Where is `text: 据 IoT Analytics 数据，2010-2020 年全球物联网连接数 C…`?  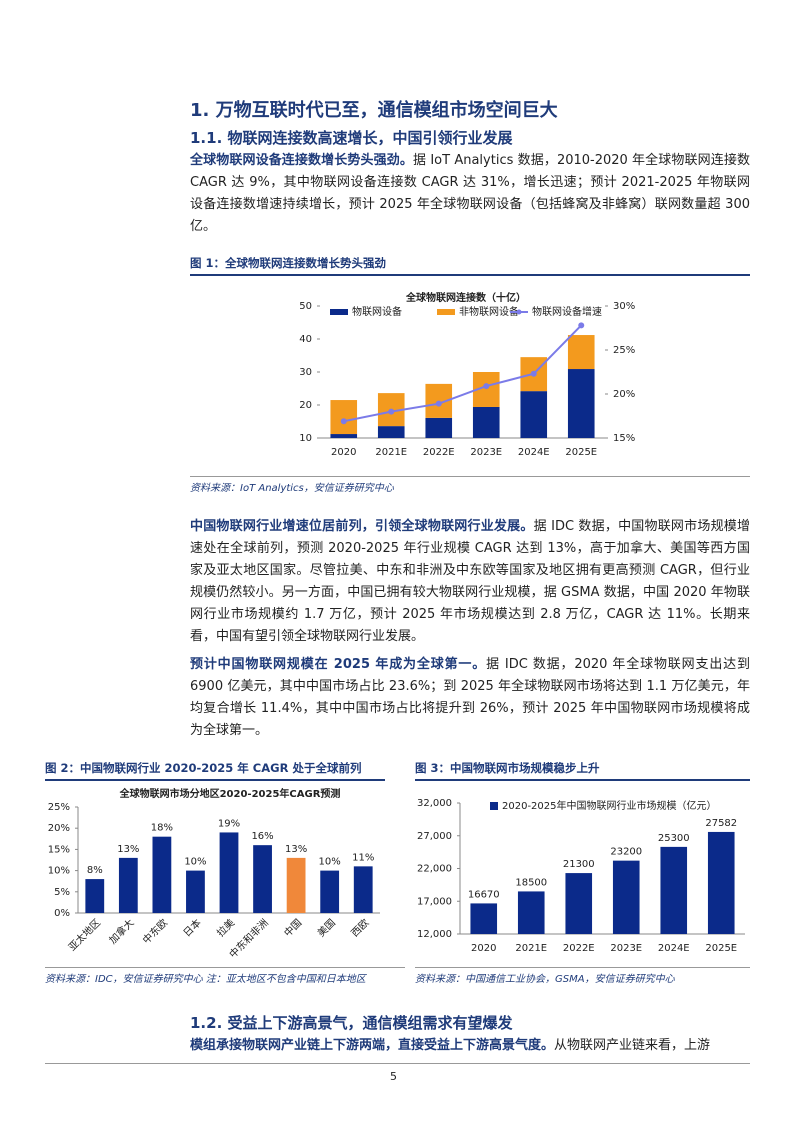
text: 据 IoT Analytics 数据，2010-2020 年全球物联网连接数 C… is located at coordinates (470, 193).